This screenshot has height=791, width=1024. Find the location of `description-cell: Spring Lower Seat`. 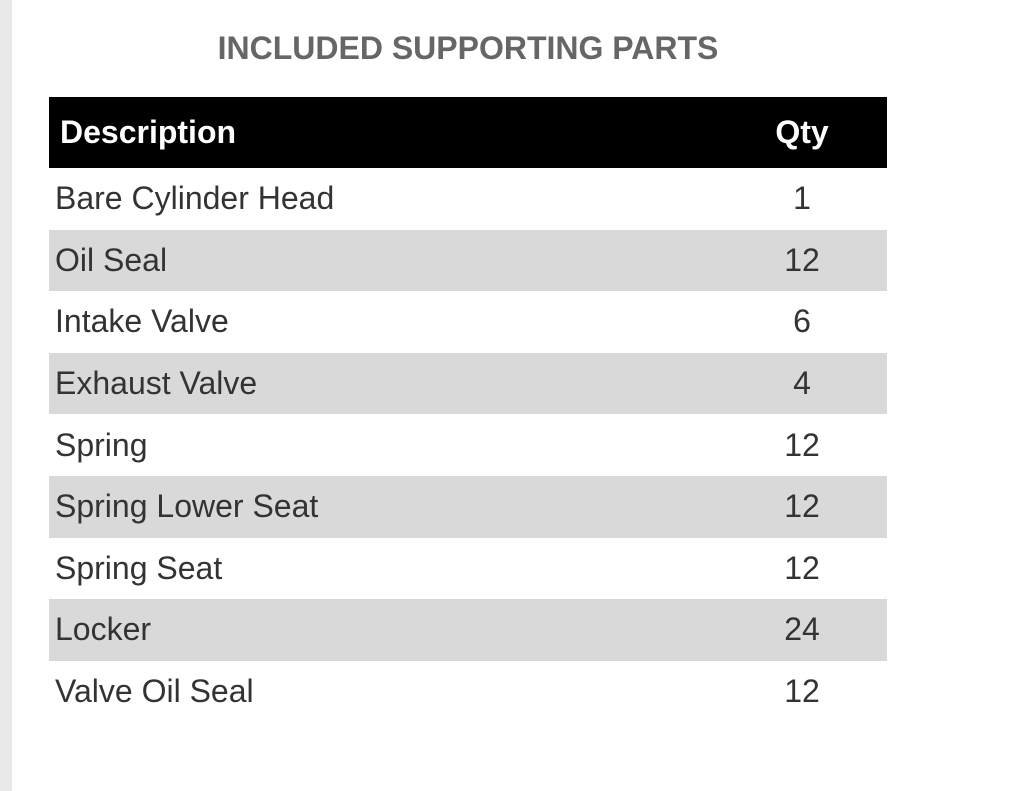

description-cell: Spring Lower Seat is located at coordinates (383, 506).